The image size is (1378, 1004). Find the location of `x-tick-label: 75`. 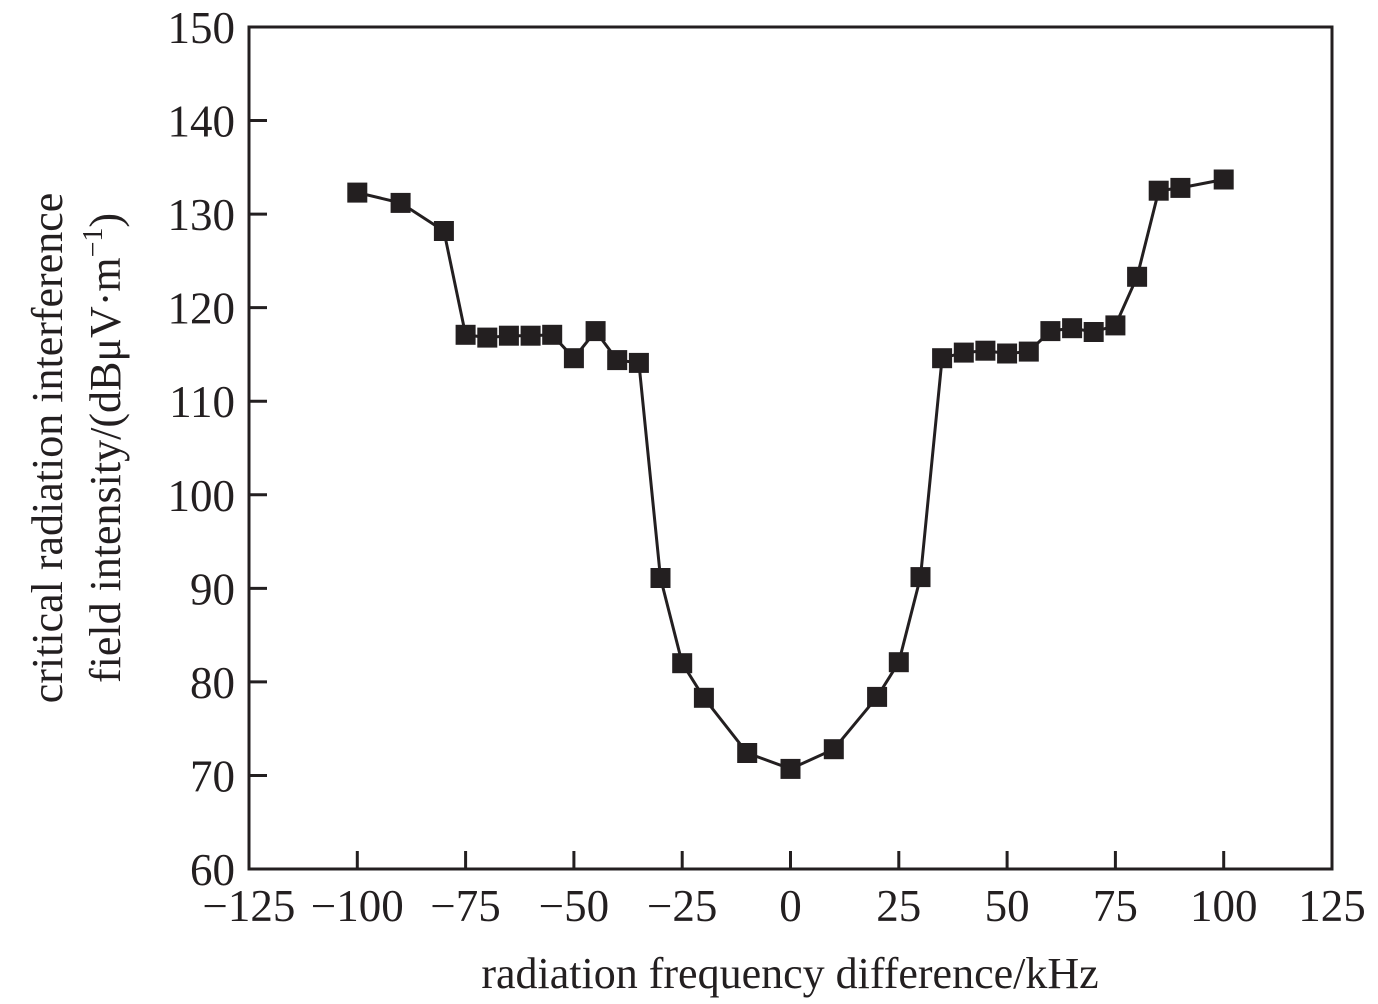

x-tick-label: 75 is located at coordinates (1115, 906).